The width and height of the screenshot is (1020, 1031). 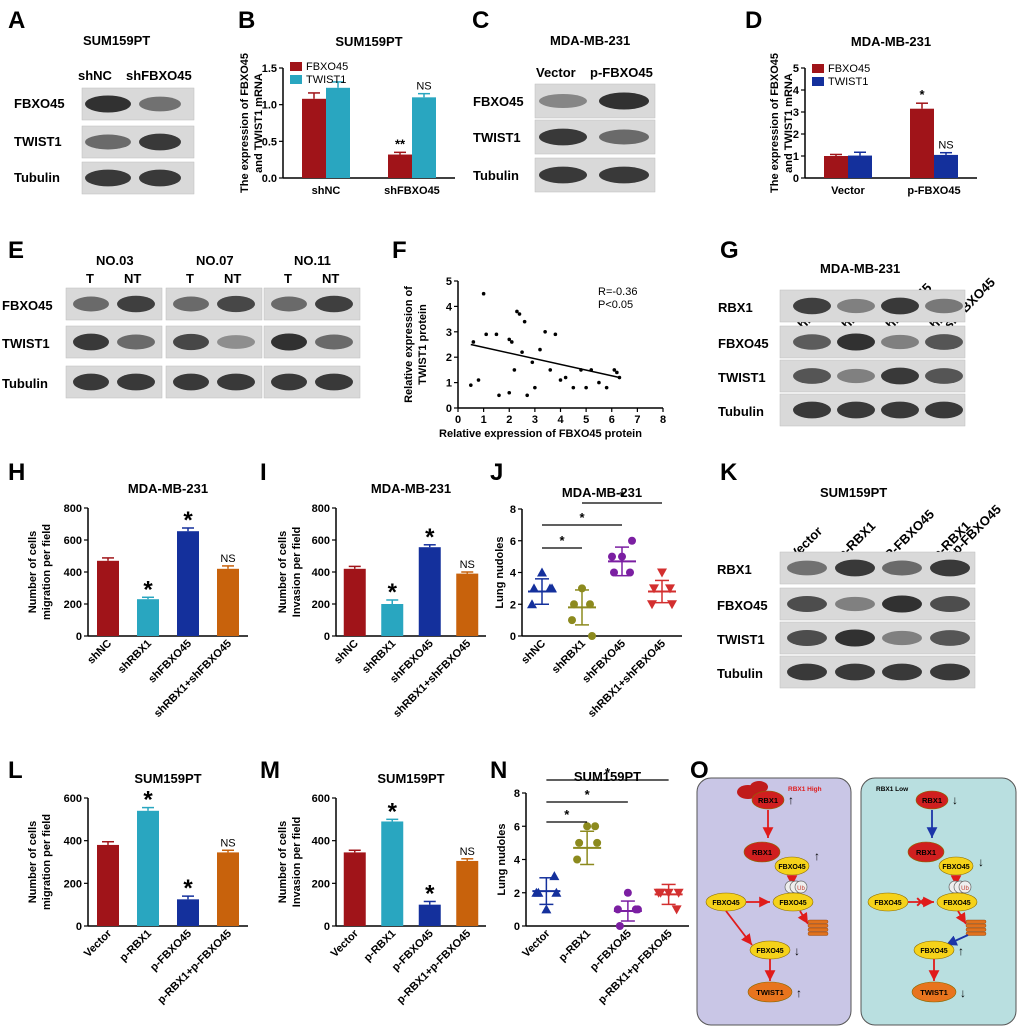 I want to click on diagram-high-fbxo45-complex-label: FBXO45, so click(x=791, y=867).